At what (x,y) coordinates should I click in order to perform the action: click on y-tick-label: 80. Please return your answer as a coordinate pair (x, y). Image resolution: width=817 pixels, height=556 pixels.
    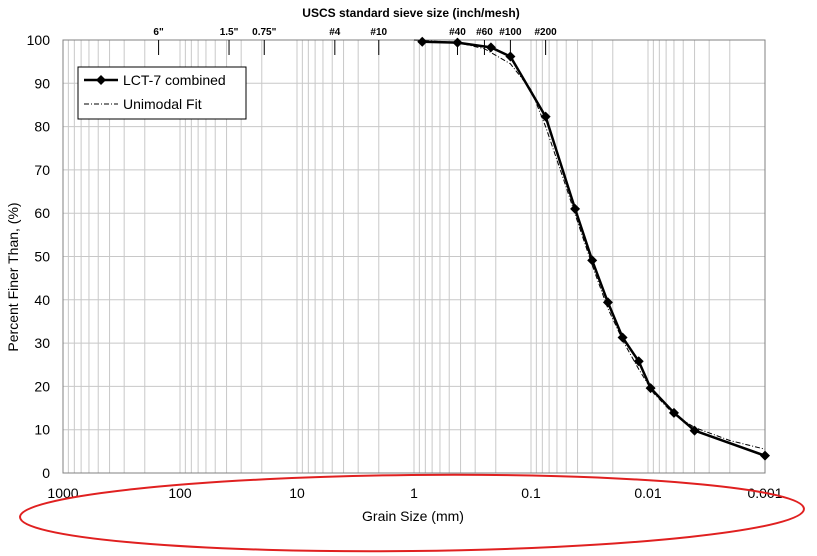
    Looking at the image, I should click on (42, 127).